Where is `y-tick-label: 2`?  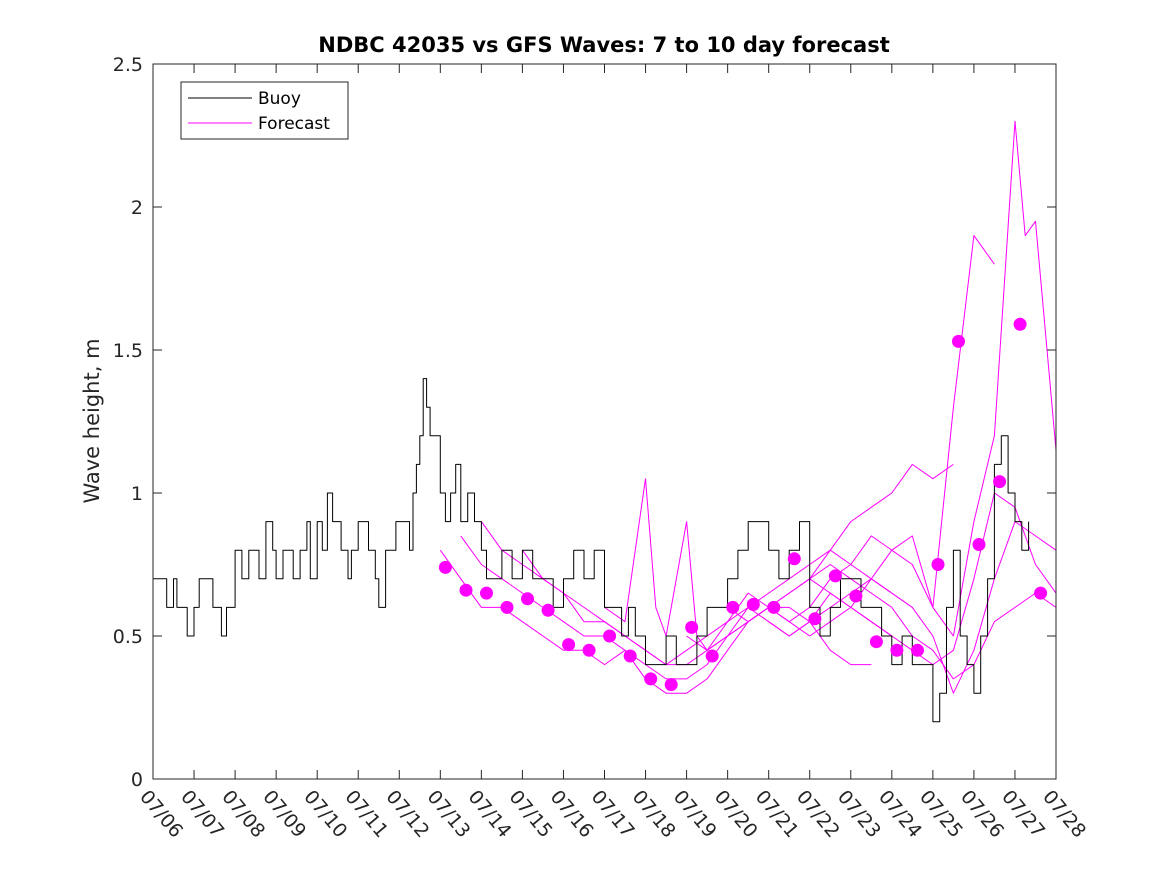
y-tick-label: 2 is located at coordinates (137, 208).